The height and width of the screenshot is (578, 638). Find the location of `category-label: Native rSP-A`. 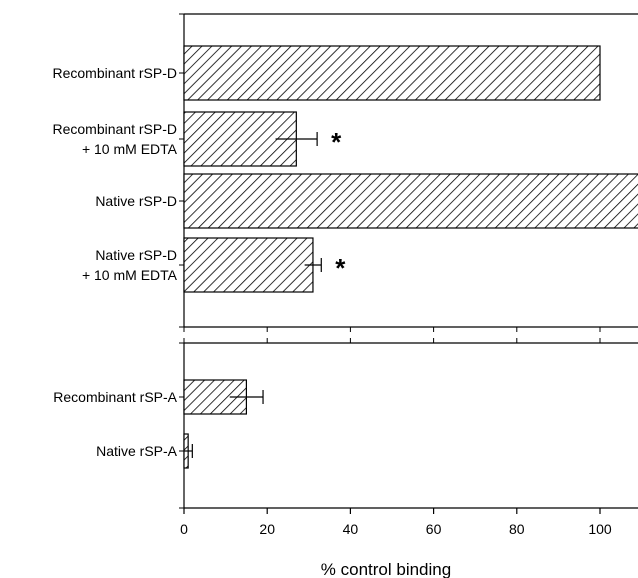

category-label: Native rSP-A is located at coordinates (137, 451).